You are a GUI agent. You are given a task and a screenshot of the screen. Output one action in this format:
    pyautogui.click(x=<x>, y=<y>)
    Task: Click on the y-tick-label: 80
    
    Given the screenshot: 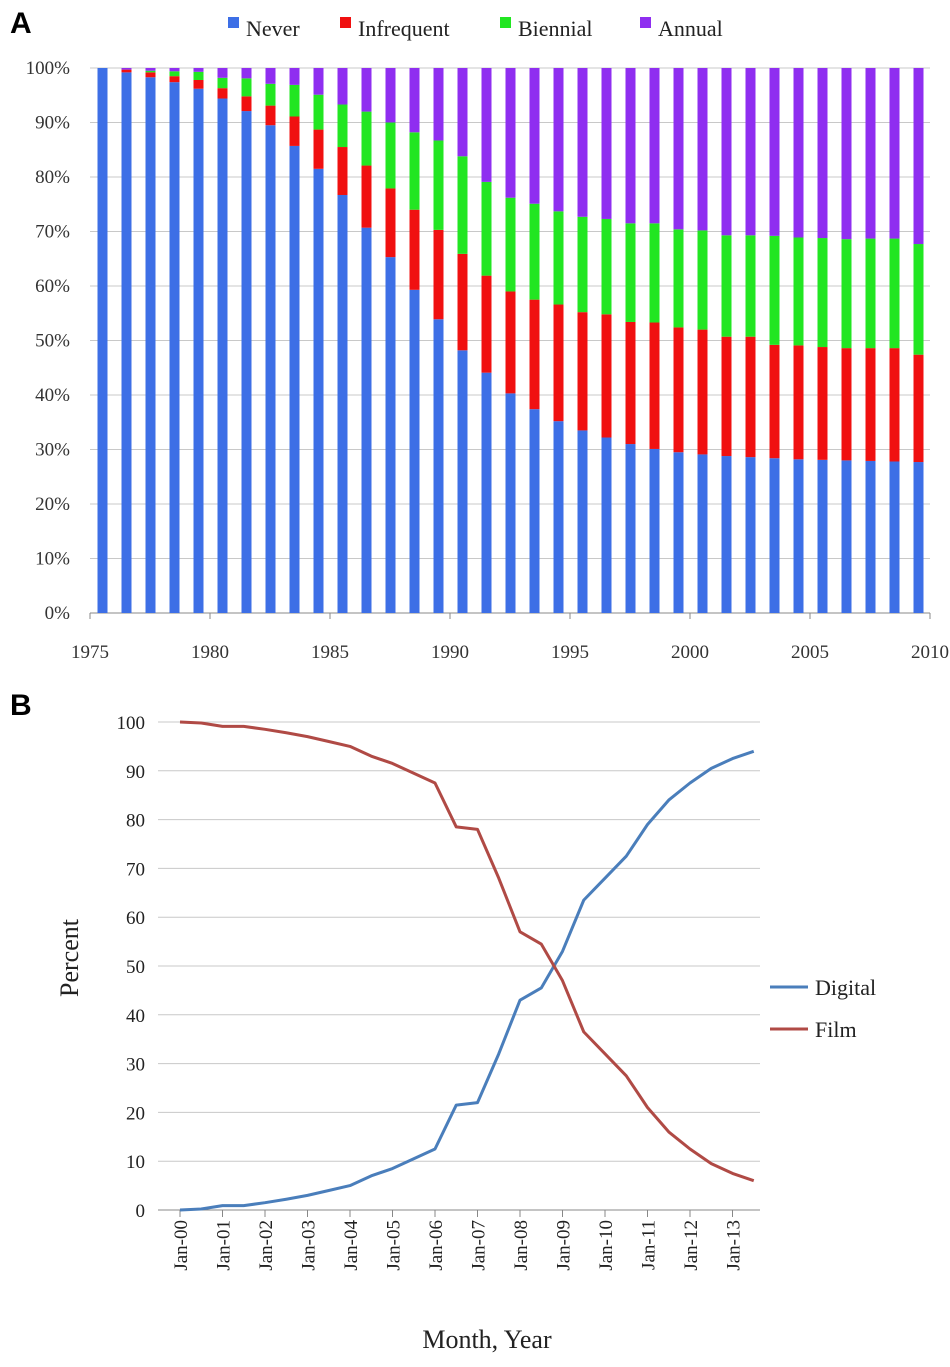 What is the action you would take?
    pyautogui.click(x=135, y=821)
    